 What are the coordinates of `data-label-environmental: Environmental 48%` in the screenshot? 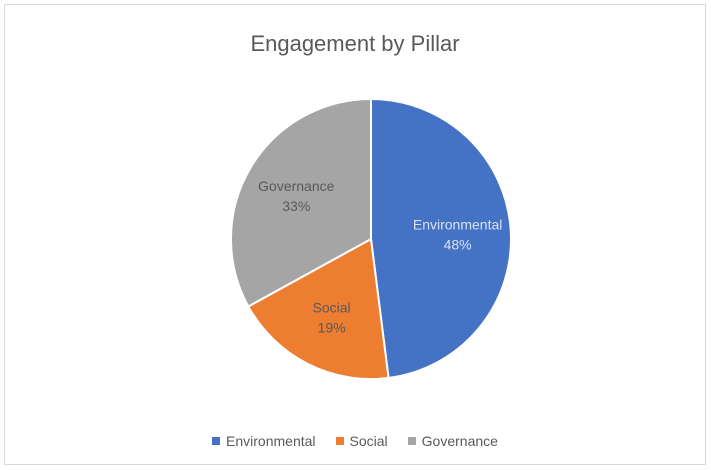 It's located at (458, 235).